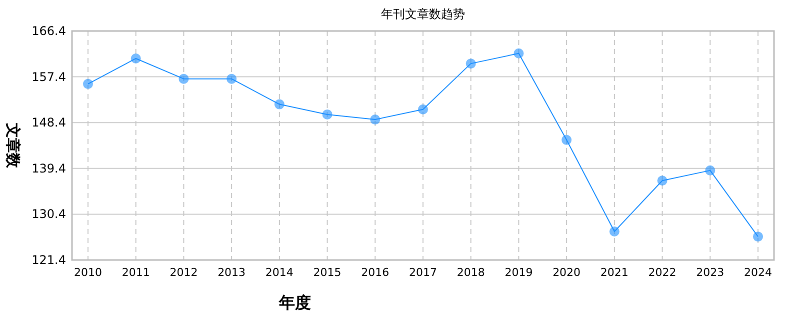 Image resolution: width=798 pixels, height=330 pixels. Describe the element at coordinates (49, 260) in the screenshot. I see `y-tick-label: 121.4` at that location.